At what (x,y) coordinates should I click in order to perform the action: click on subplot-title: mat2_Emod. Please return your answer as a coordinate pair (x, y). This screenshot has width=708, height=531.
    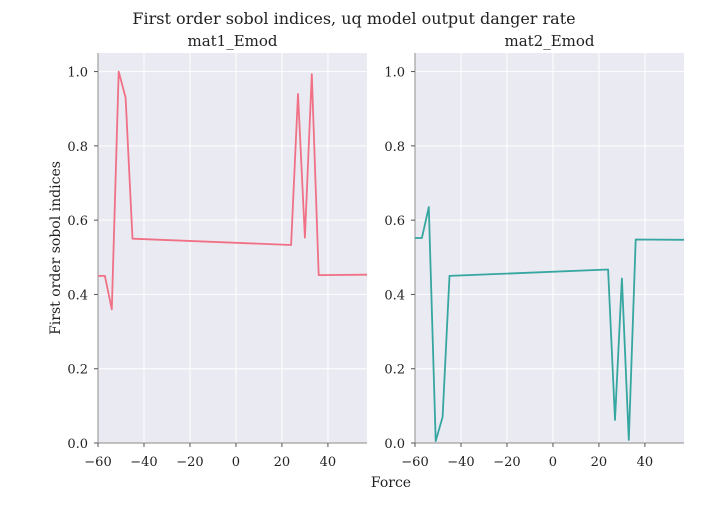
    Looking at the image, I should click on (549, 41).